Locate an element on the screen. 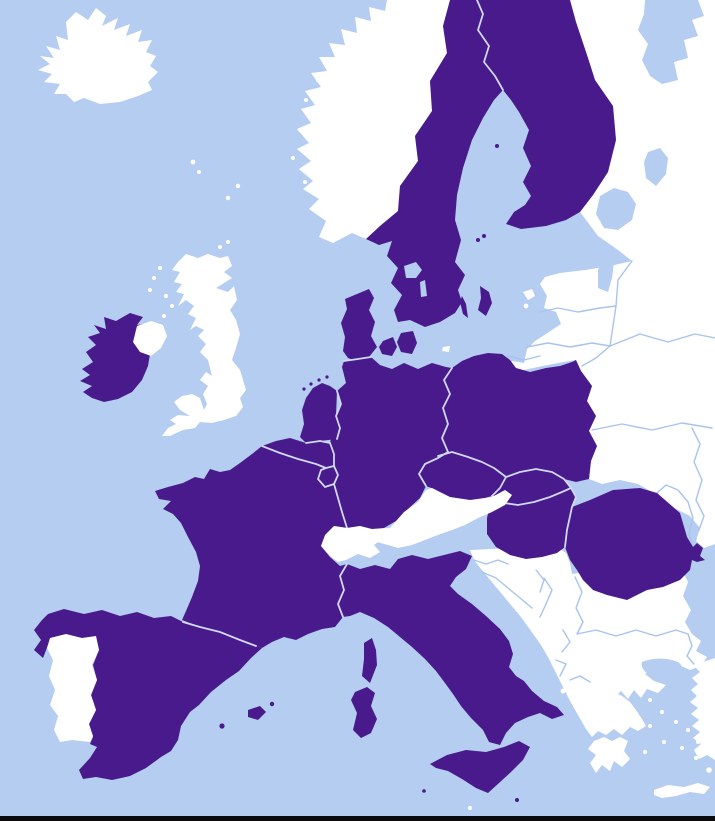 The image size is (715, 821). country-united-kingdom is located at coordinates (204, 345).